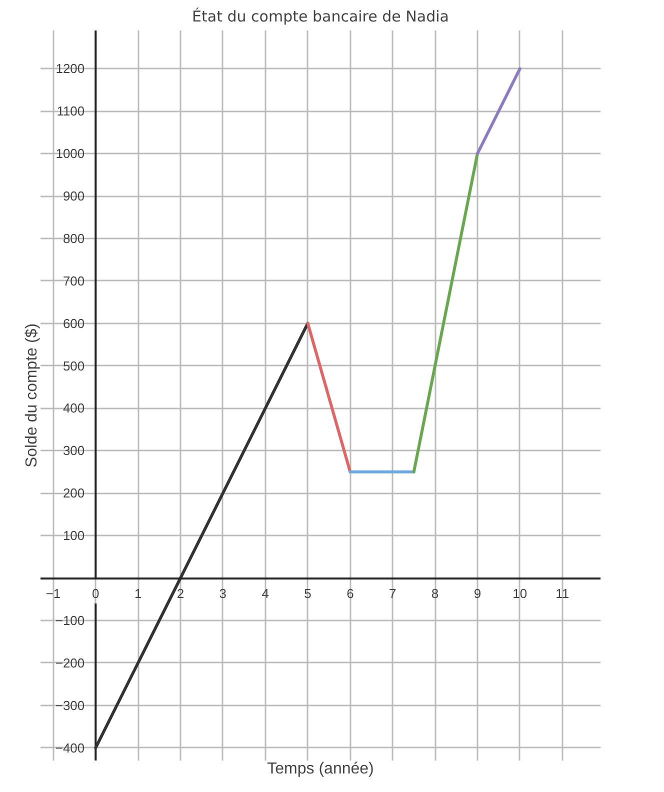  I want to click on y-tick-label: 200, so click(73, 493).